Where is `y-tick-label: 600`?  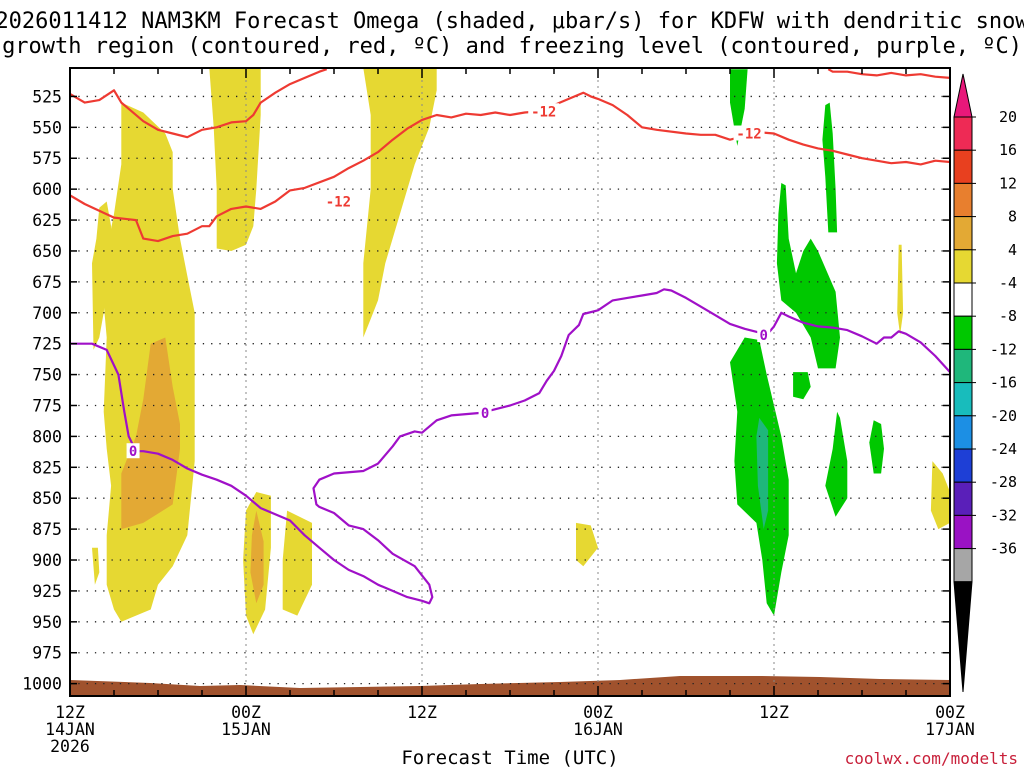
y-tick-label: 600 is located at coordinates (47, 189).